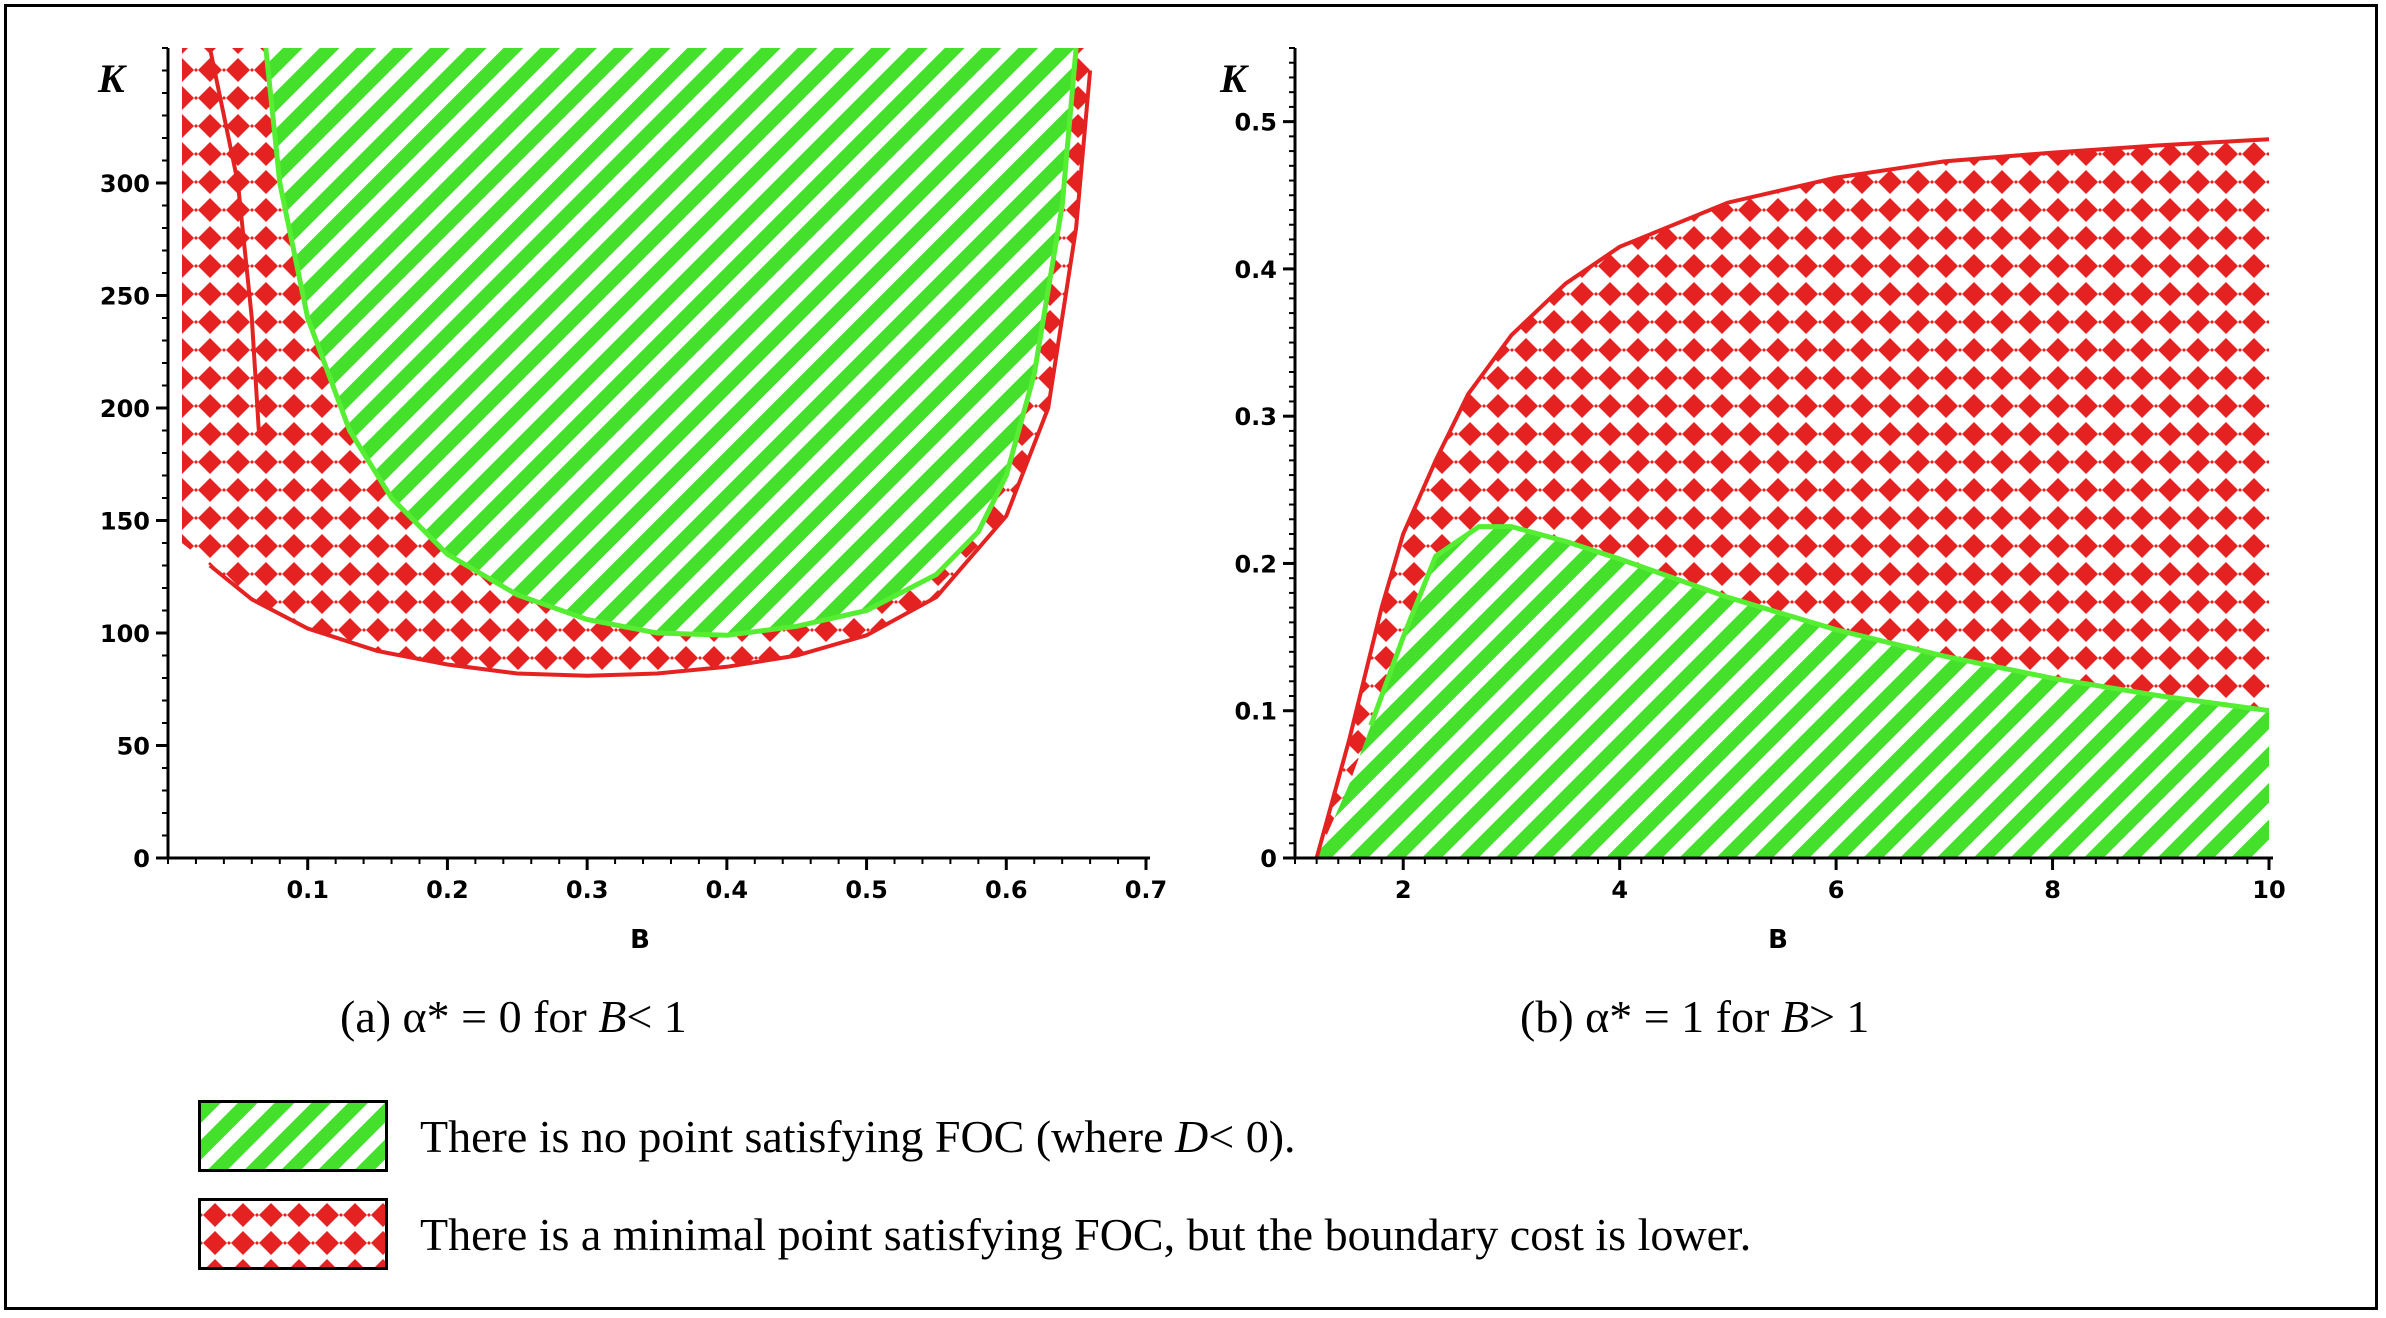  What do you see at coordinates (1836, 890) in the screenshot?
I see `panel-b-x-tick-label: 6` at bounding box center [1836, 890].